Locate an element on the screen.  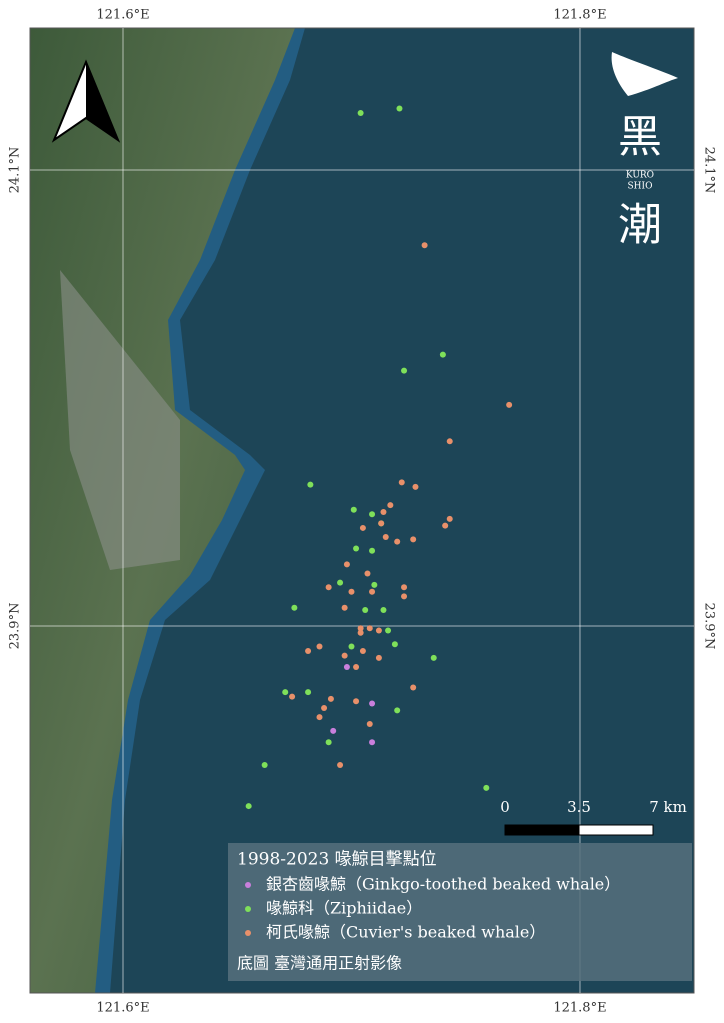
logo-char: 潮 is located at coordinates (640, 225).